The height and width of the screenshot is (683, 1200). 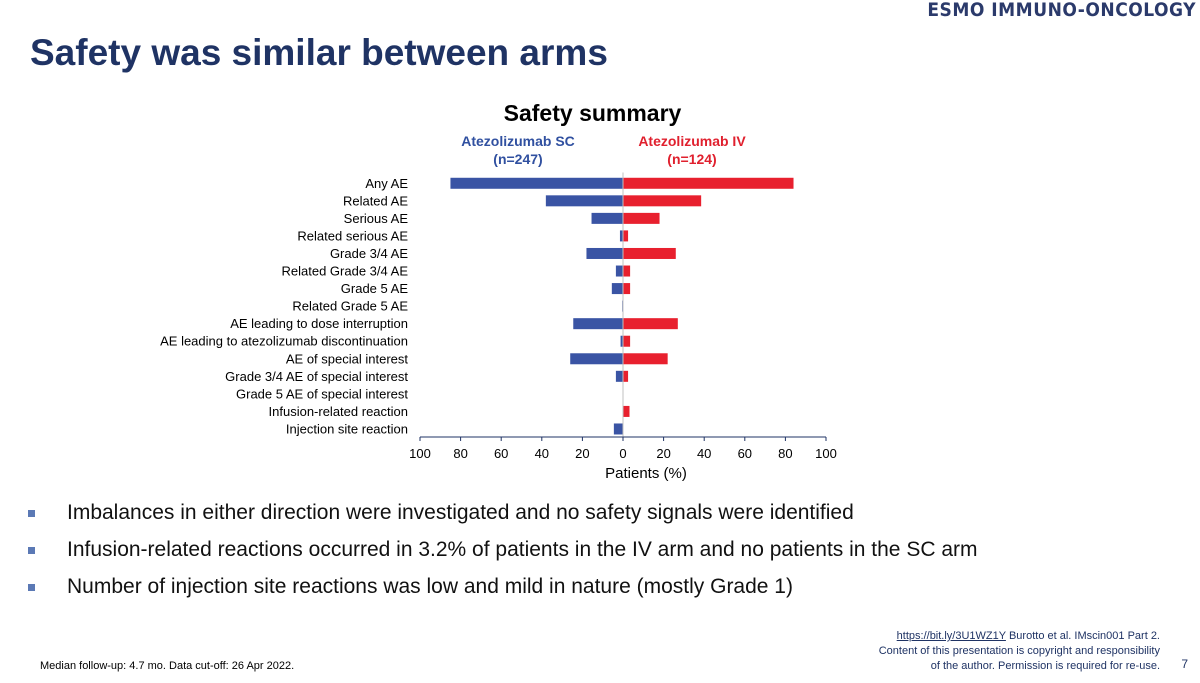 I want to click on category-label: Grade 5 AE of special interest, so click(x=322, y=393).